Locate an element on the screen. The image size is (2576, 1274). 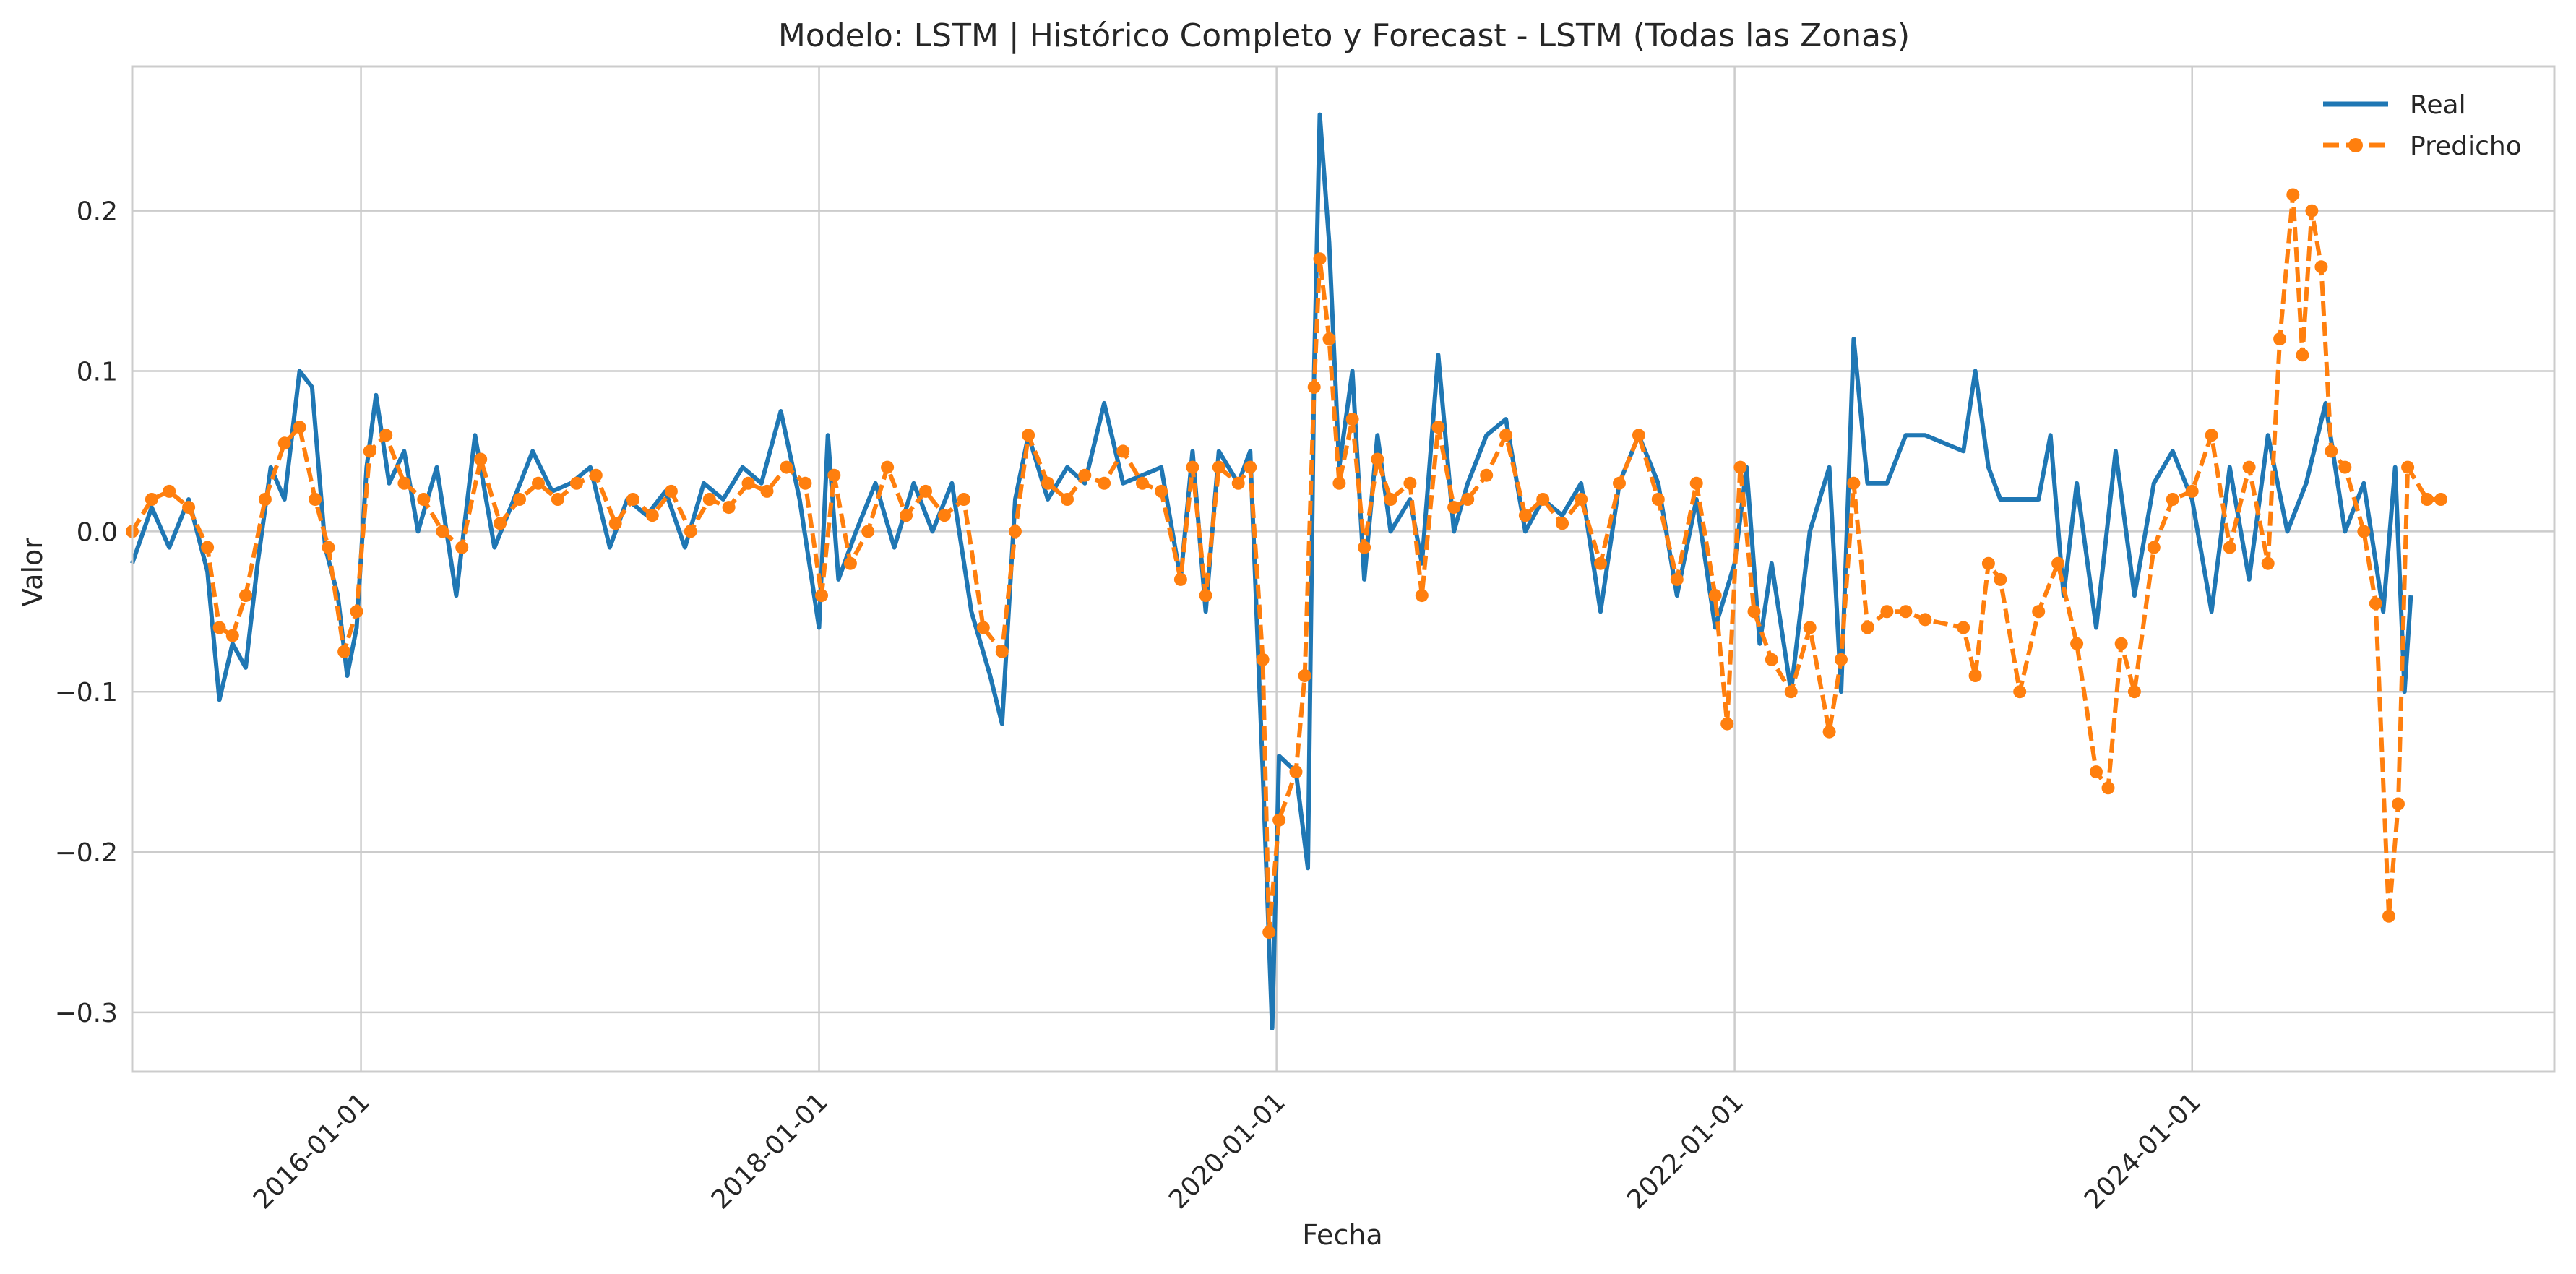
y-tick-label: 0.2 is located at coordinates (97, 212).